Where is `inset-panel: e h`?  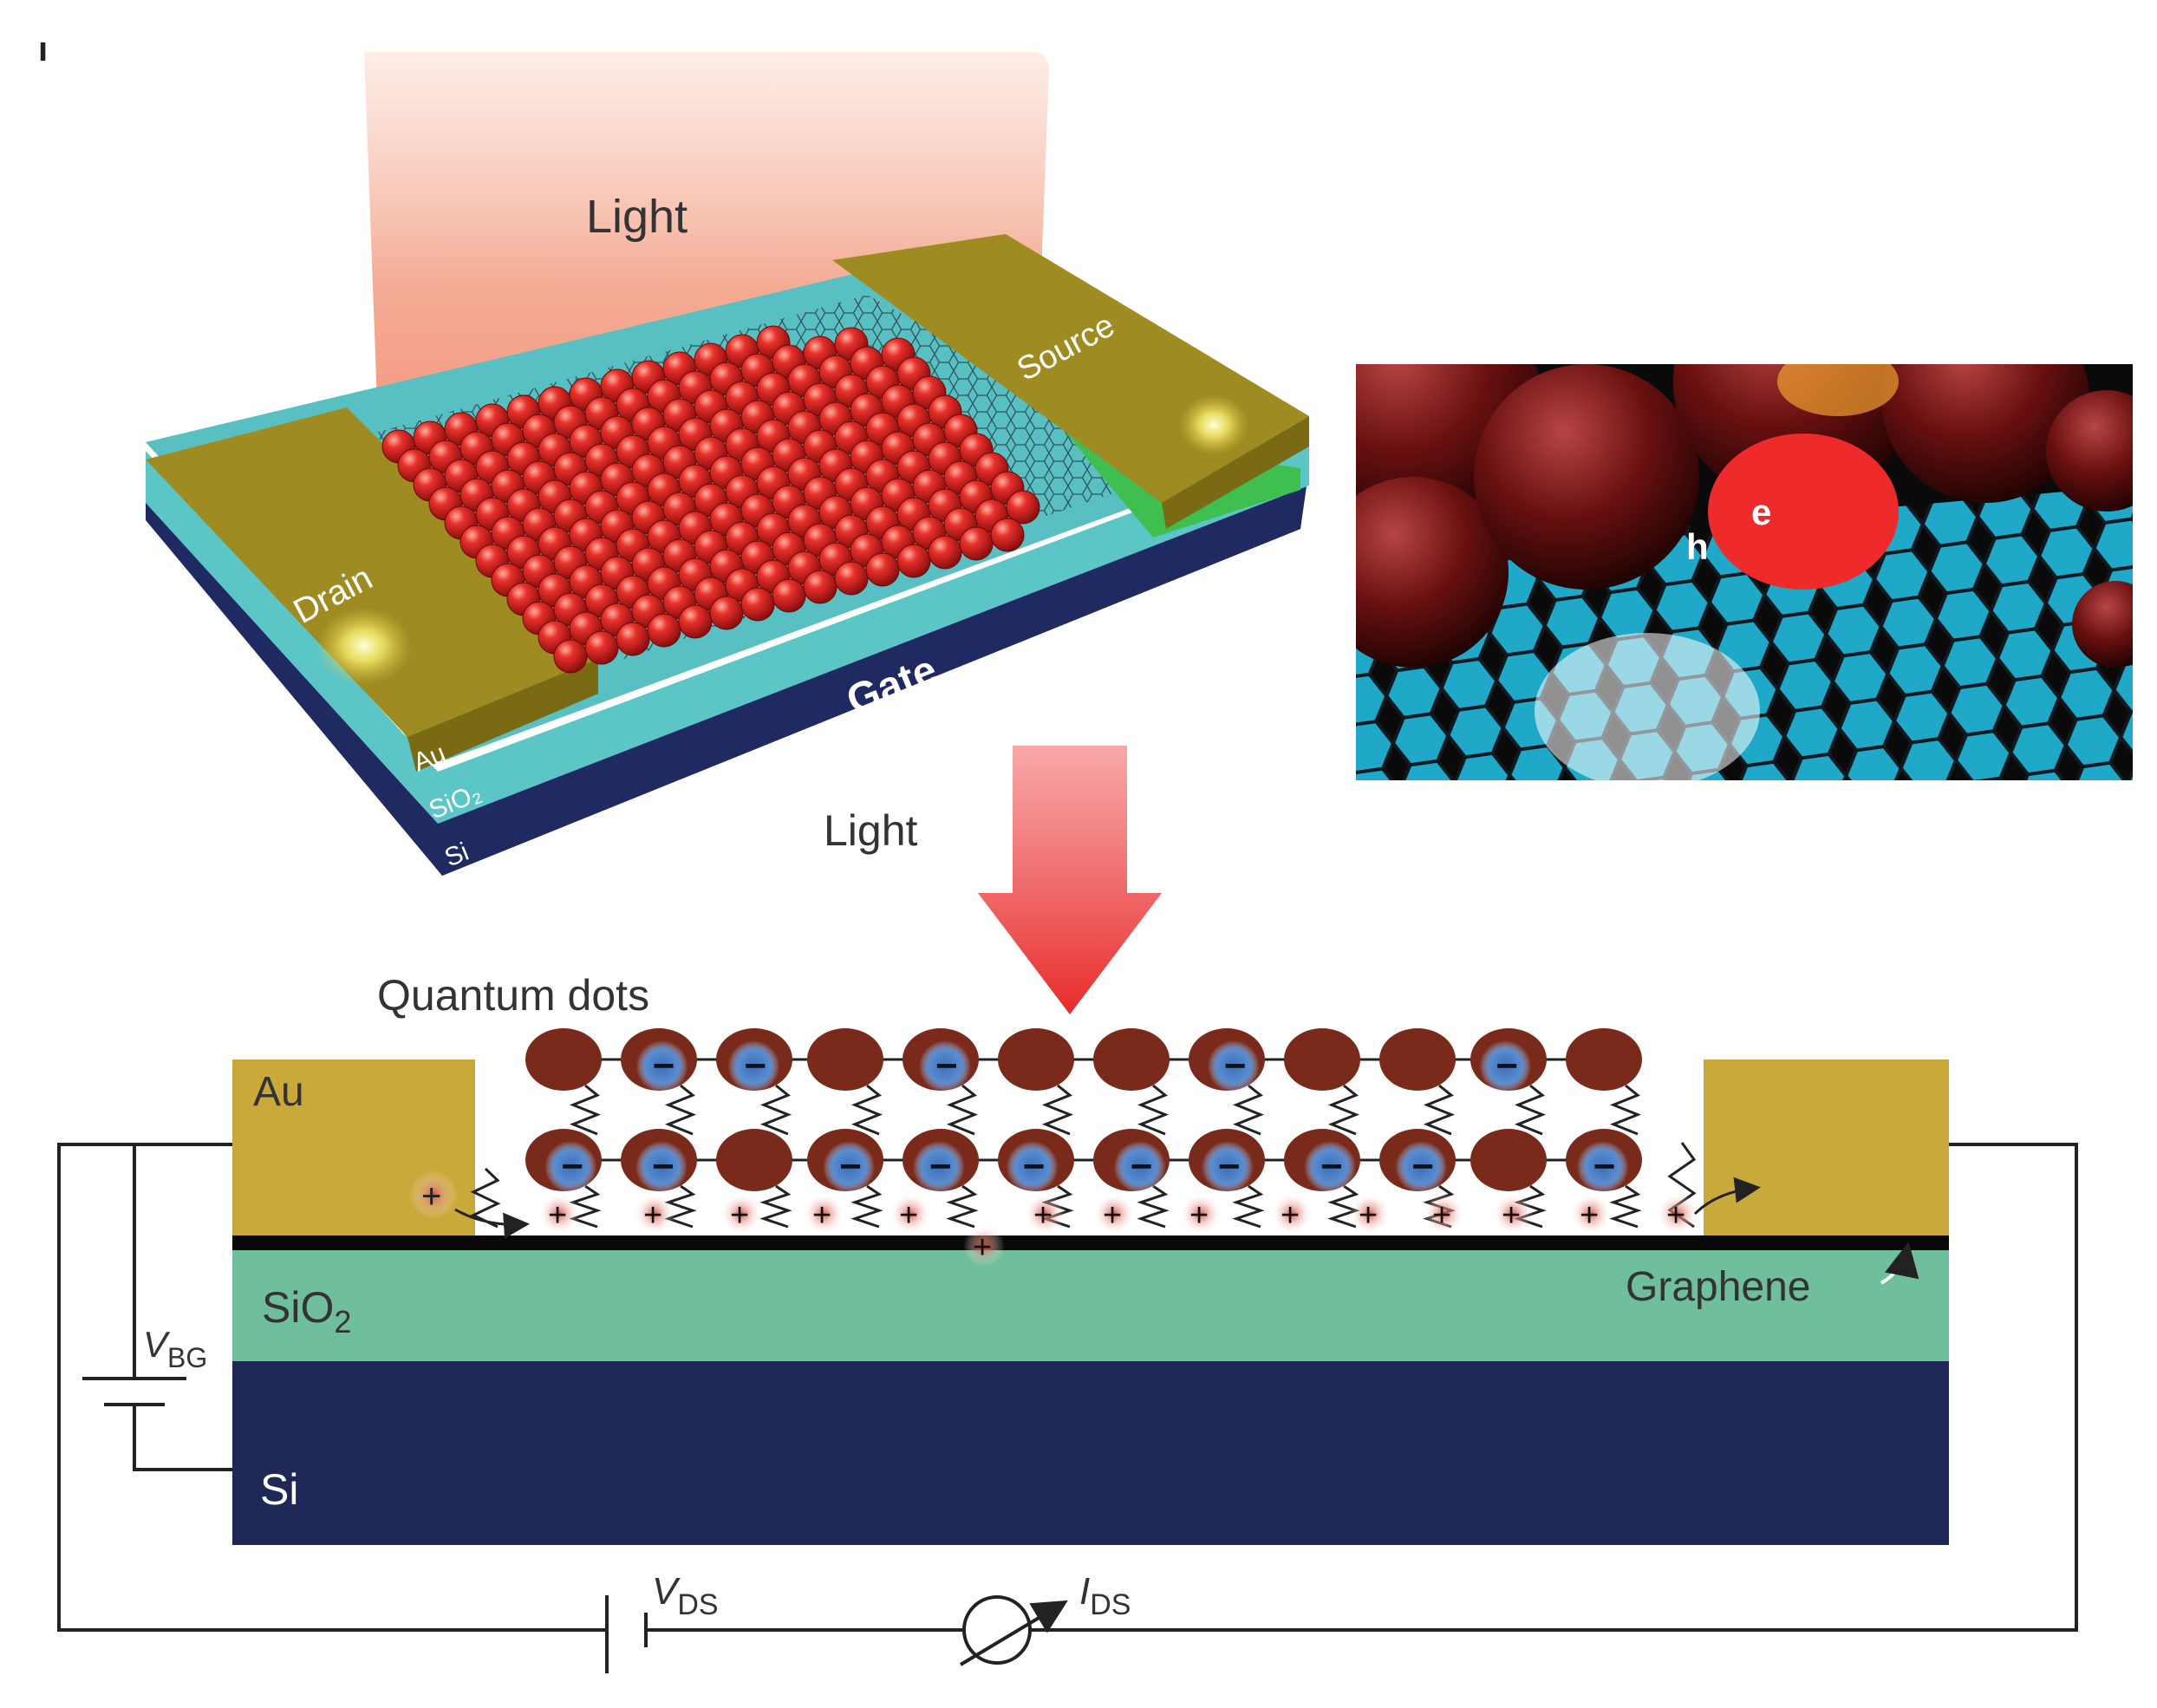
inset-panel: e h is located at coordinates (1728, 524).